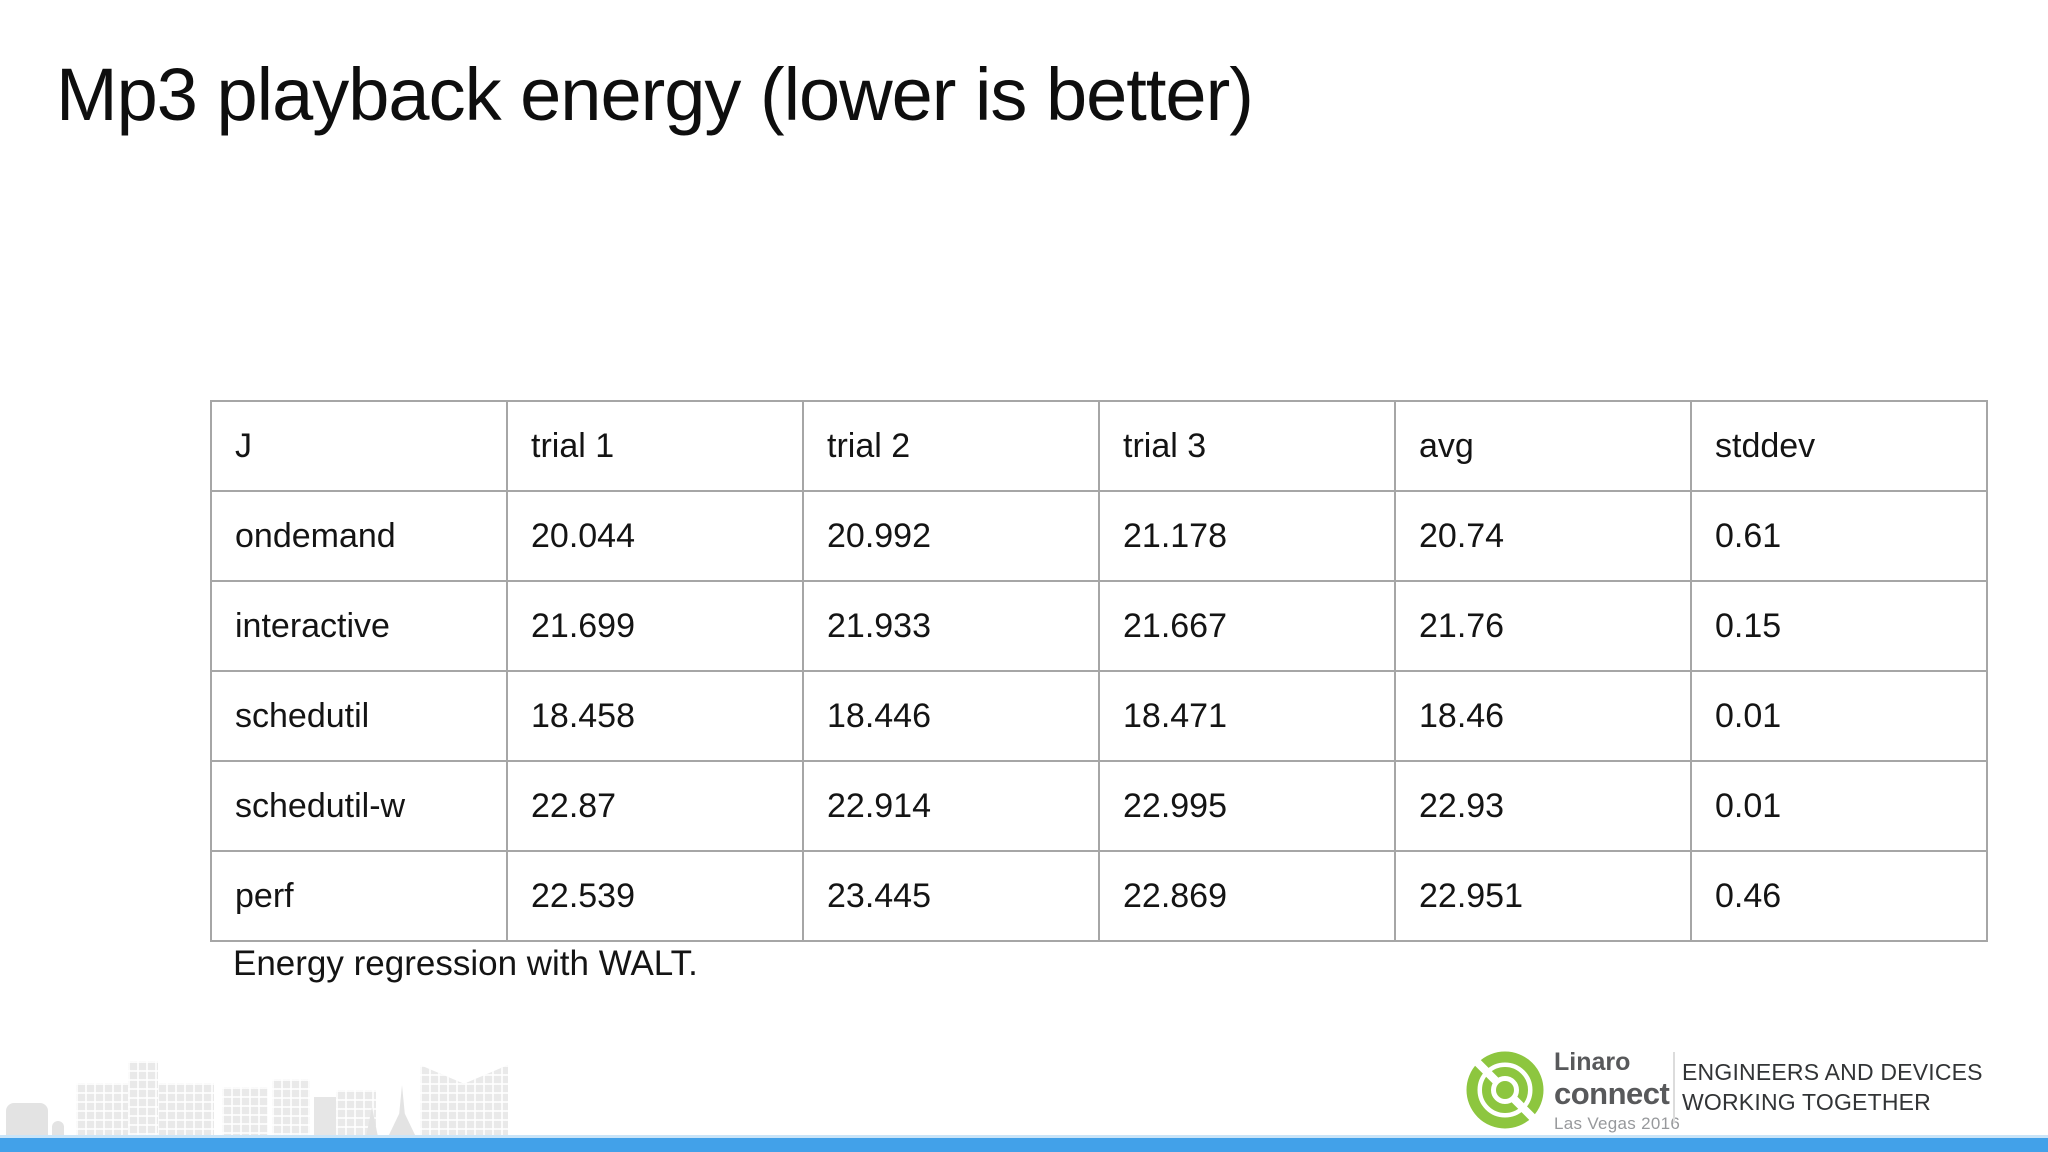 This screenshot has width=2048, height=1152. Describe the element at coordinates (58, 1129) in the screenshot. I see `skyline-bush-shape` at that location.